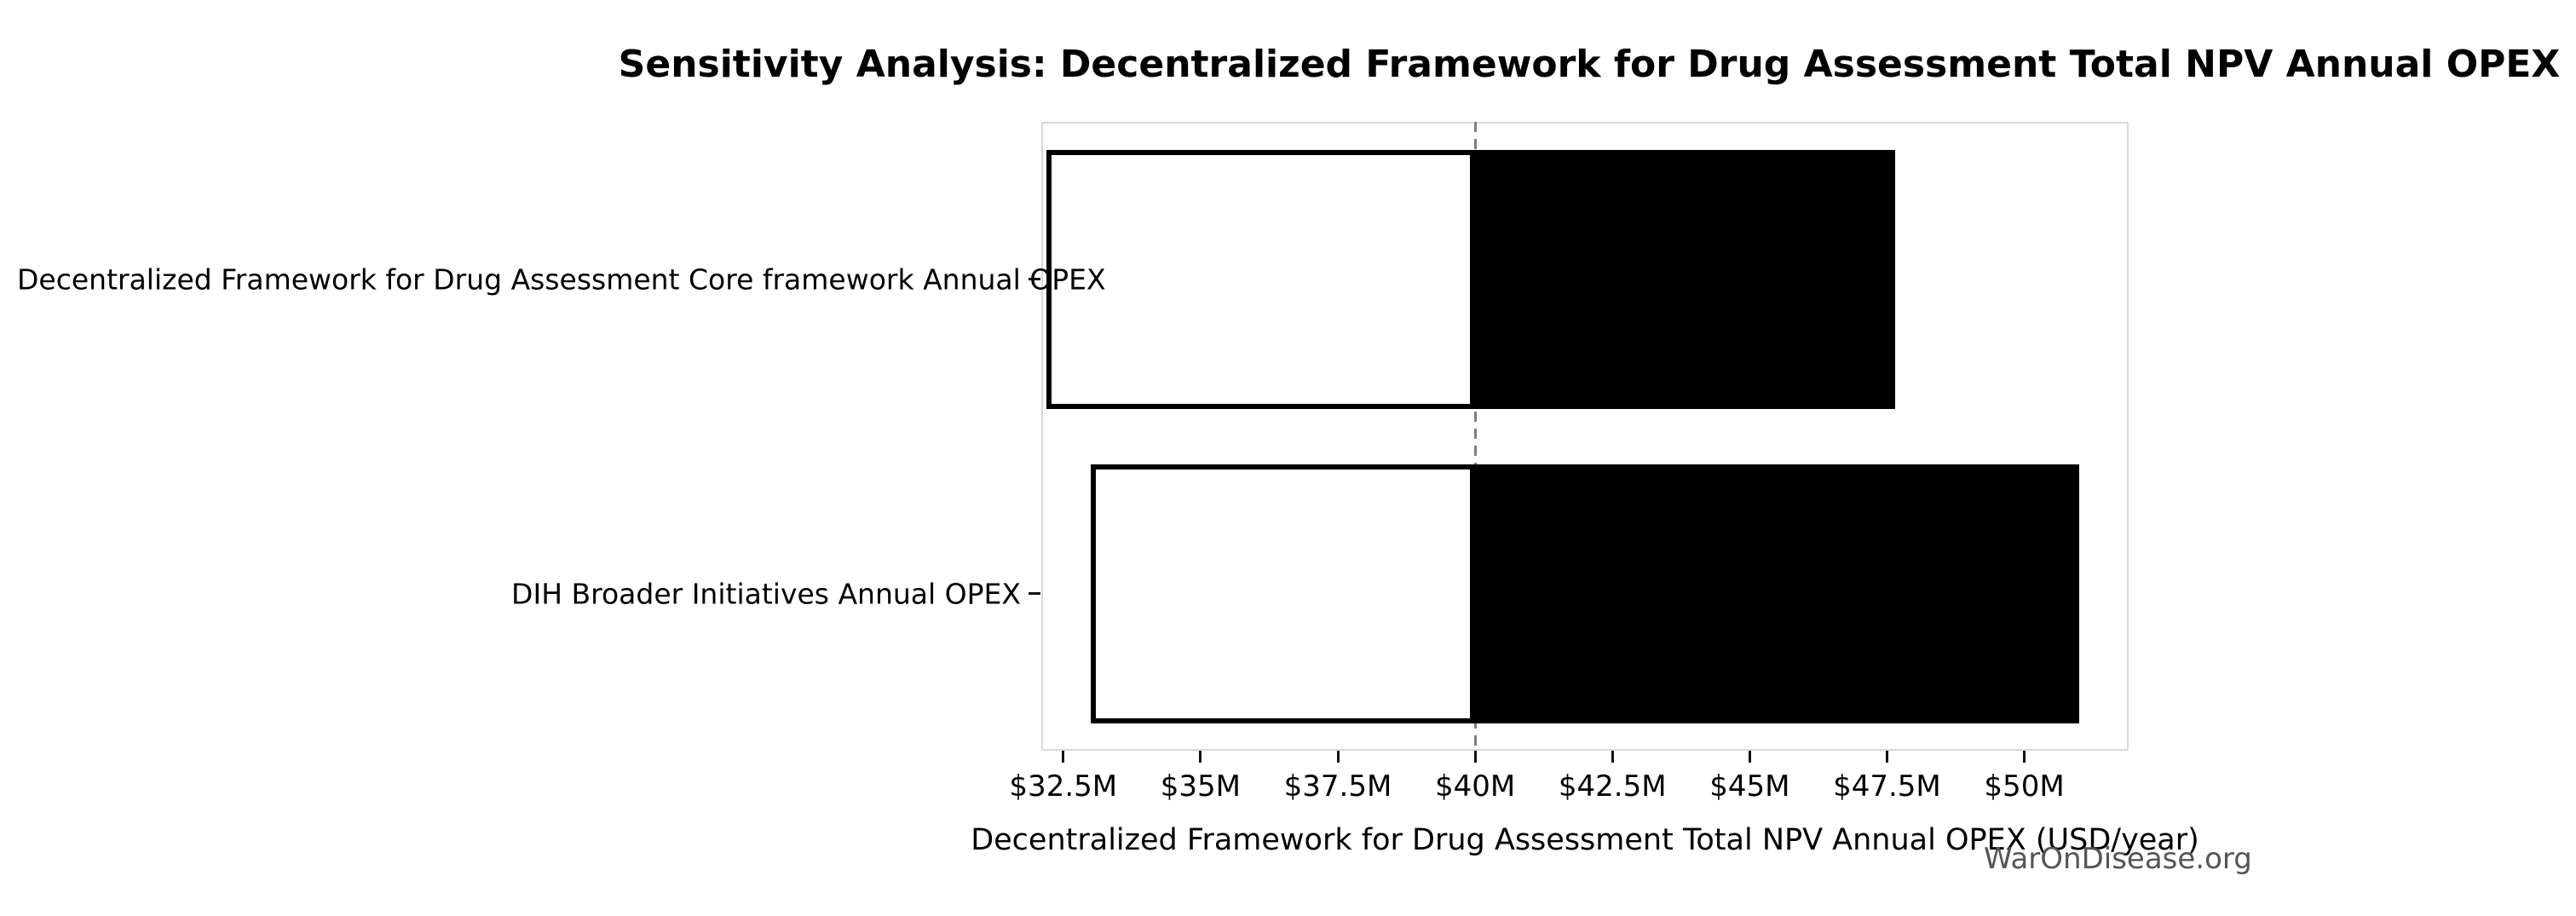 Image resolution: width=2576 pixels, height=916 pixels. What do you see at coordinates (1063, 786) in the screenshot?
I see `x-axis-tick-label: $32.5M` at bounding box center [1063, 786].